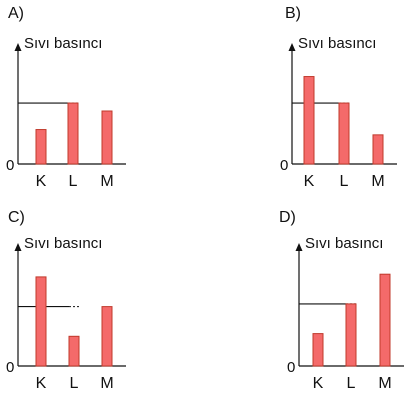 The image size is (405, 395). What do you see at coordinates (293, 13) in the screenshot?
I see `panel-label: B)` at bounding box center [293, 13].